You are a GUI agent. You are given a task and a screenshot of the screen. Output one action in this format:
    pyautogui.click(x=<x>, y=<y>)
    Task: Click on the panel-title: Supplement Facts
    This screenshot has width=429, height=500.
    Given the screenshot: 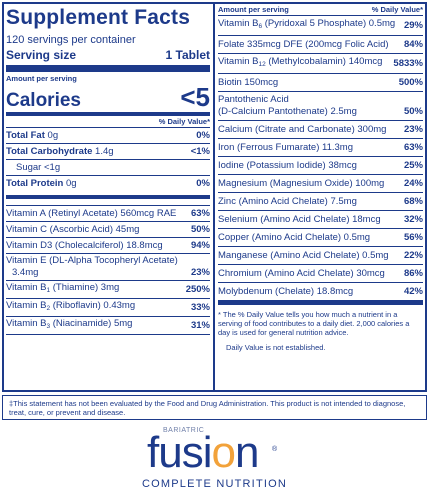 What is the action you would take?
    pyautogui.click(x=98, y=17)
    